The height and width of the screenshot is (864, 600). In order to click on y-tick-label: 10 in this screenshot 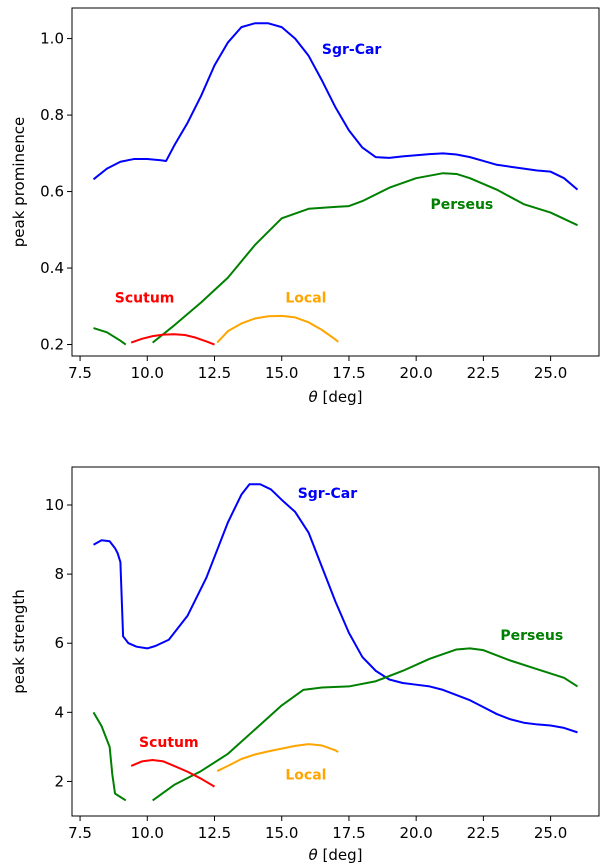, I will do `click(54, 505)`.